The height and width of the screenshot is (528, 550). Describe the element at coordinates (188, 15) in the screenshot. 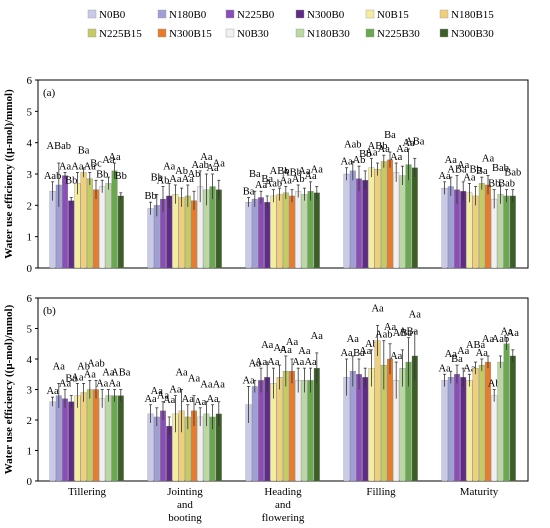

I see `legend-label: N180B0` at that location.